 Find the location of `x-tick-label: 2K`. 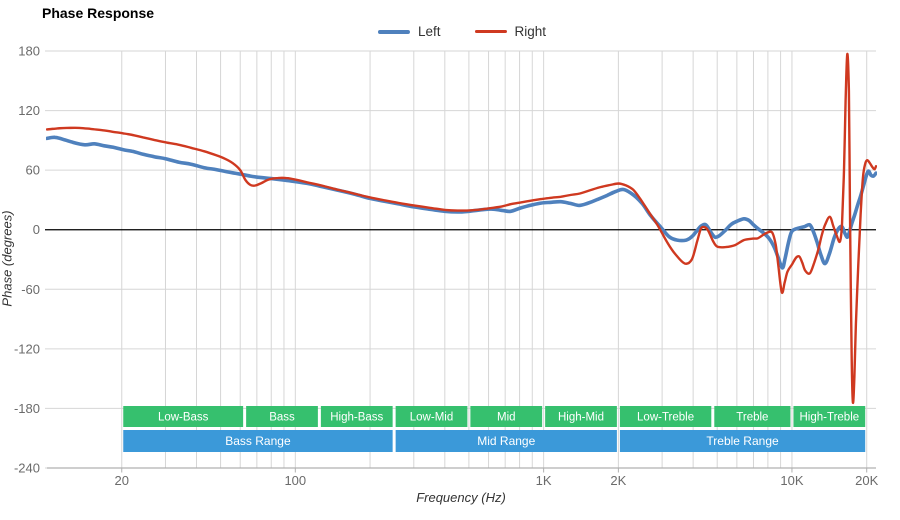

x-tick-label: 2K is located at coordinates (618, 480).